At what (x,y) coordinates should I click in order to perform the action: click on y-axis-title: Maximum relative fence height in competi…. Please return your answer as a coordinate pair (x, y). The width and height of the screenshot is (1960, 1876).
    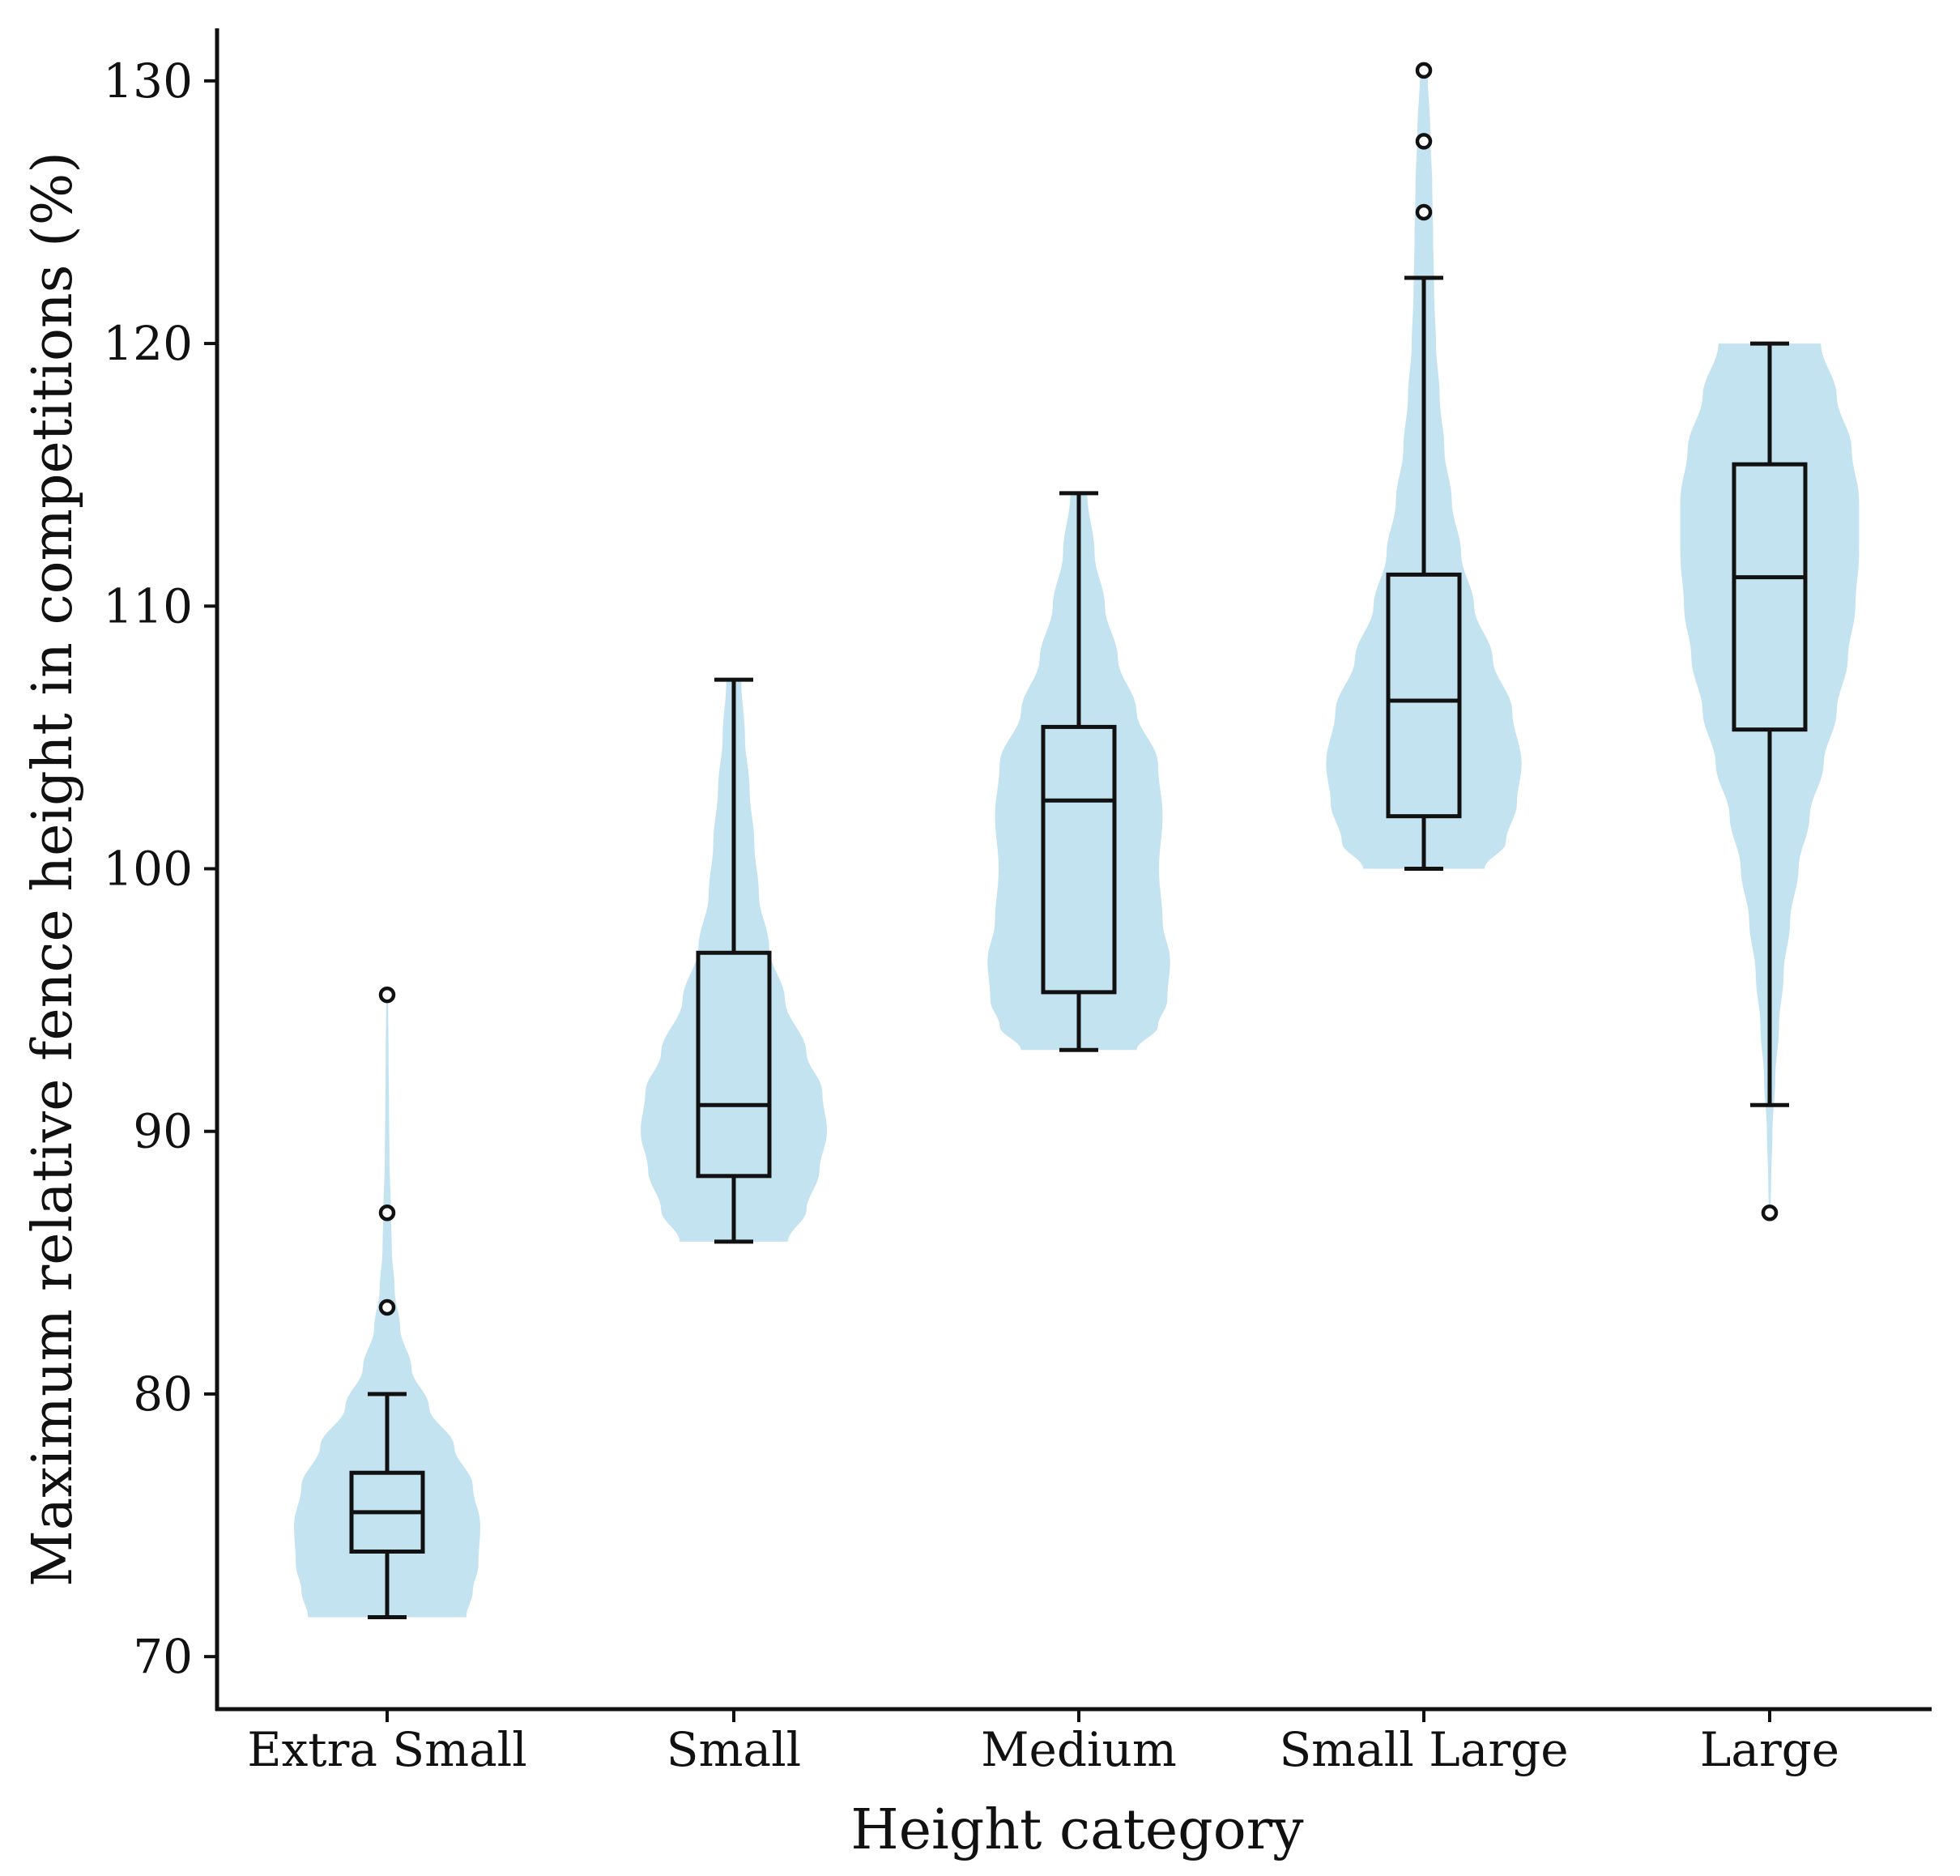
    Looking at the image, I should click on (53, 869).